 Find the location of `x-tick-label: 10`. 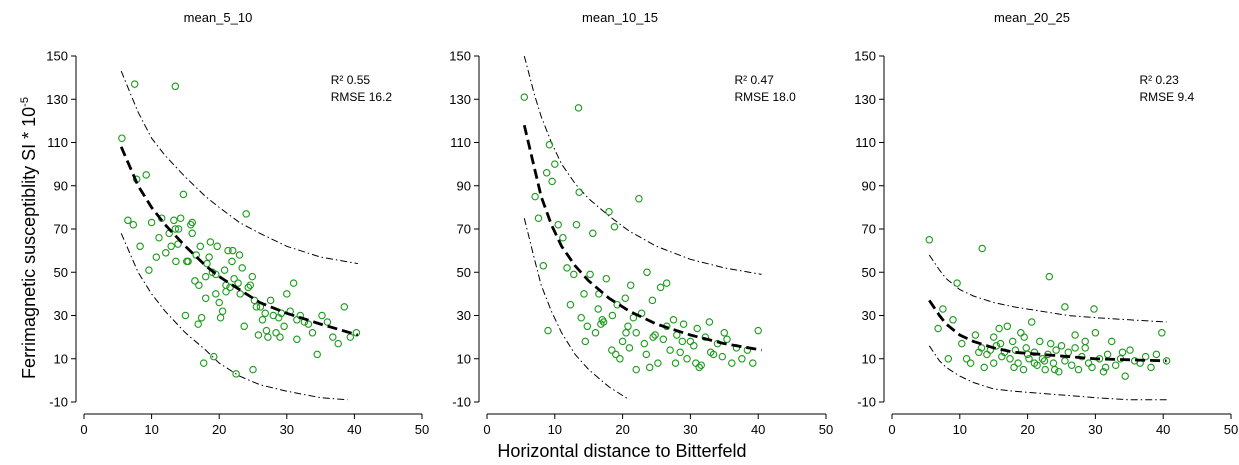

x-tick-label: 10 is located at coordinates (960, 429).